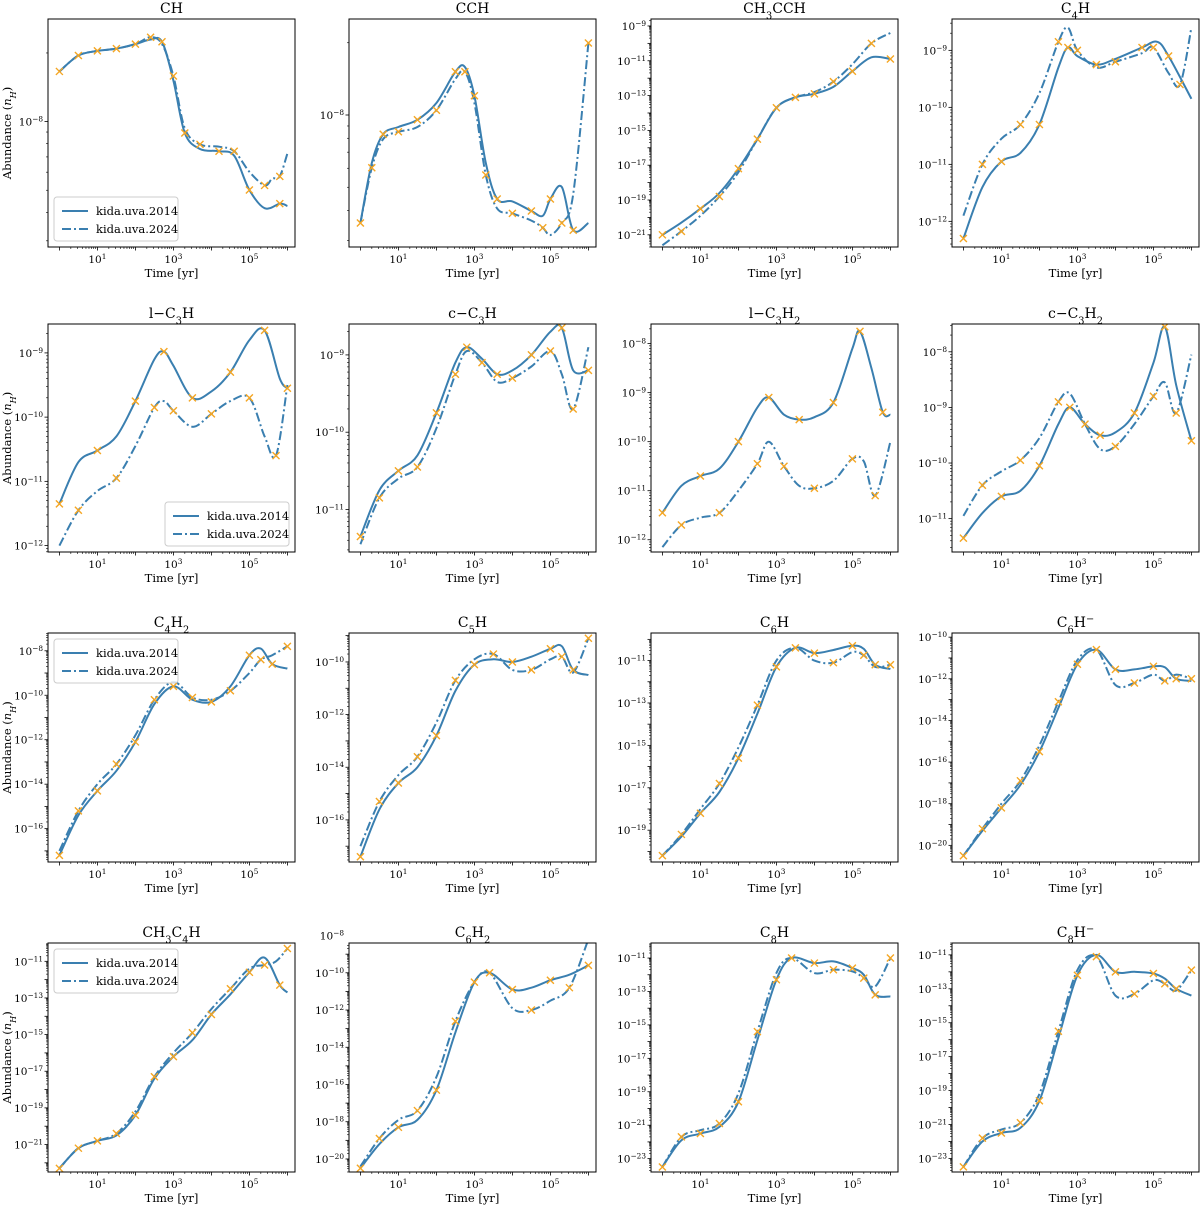  What do you see at coordinates (932, 518) in the screenshot?
I see `y-tick-label: 10⁻¹¹` at bounding box center [932, 518].